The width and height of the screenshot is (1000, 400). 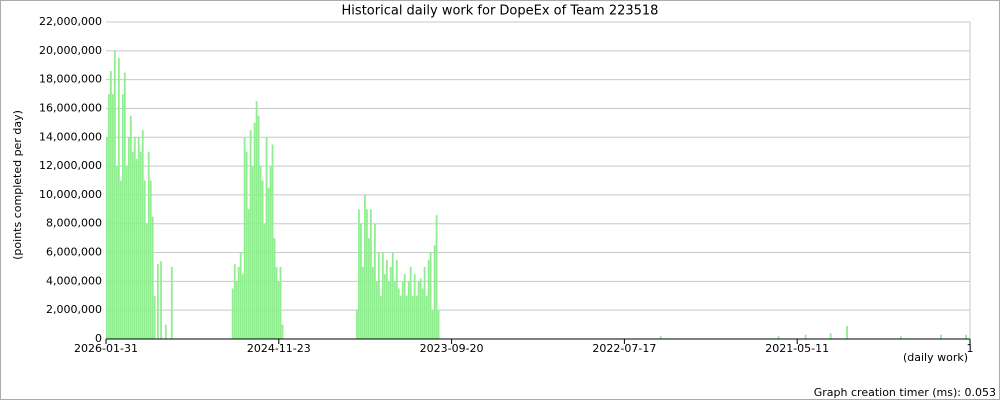 I want to click on y-axis-label: (points completed per day), so click(x=17, y=185).